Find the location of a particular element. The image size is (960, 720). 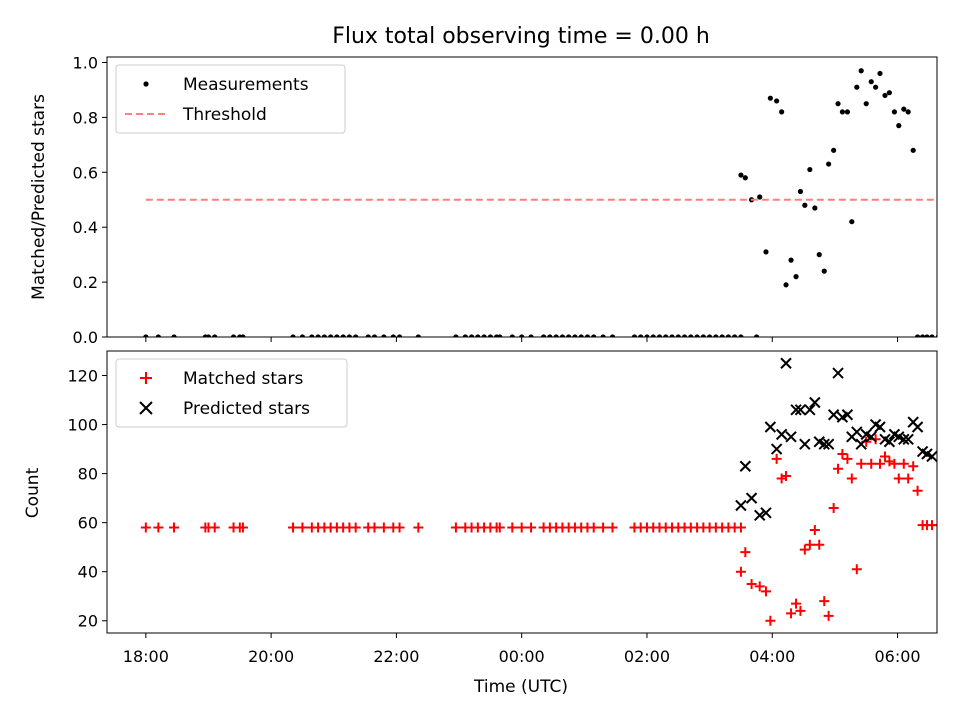

legend-label: Measurements is located at coordinates (246, 85).